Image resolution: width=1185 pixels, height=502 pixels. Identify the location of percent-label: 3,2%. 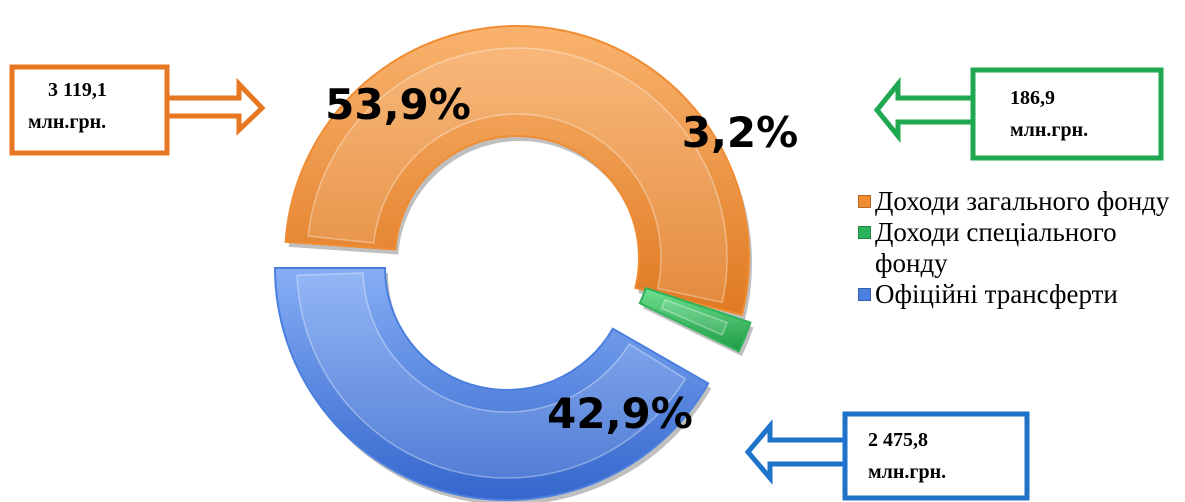
(740, 132).